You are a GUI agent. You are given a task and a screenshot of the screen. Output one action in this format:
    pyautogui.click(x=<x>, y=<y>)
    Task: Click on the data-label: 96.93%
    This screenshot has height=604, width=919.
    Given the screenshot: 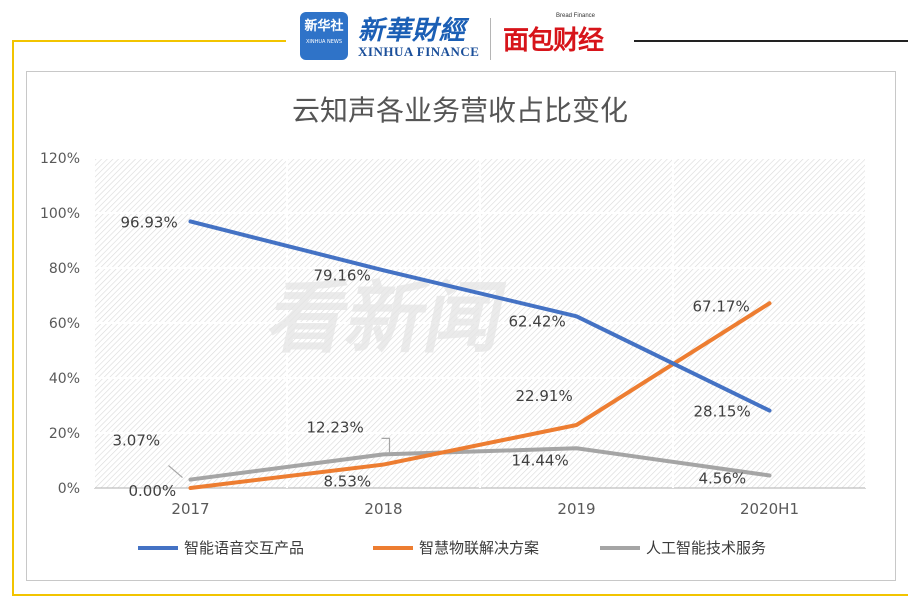 What is the action you would take?
    pyautogui.click(x=149, y=222)
    